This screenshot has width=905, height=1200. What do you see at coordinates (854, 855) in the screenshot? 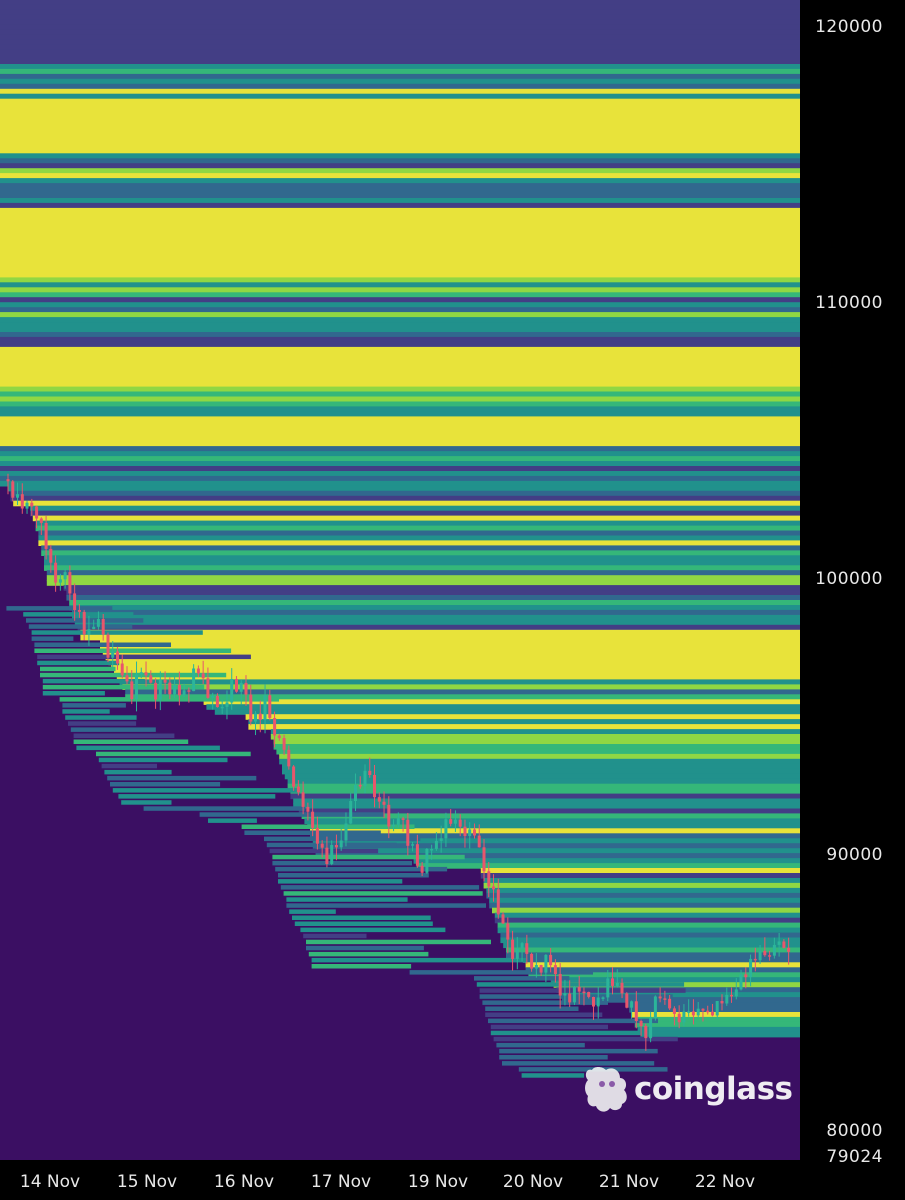
I see `y-tick-label: 90000` at bounding box center [854, 855].